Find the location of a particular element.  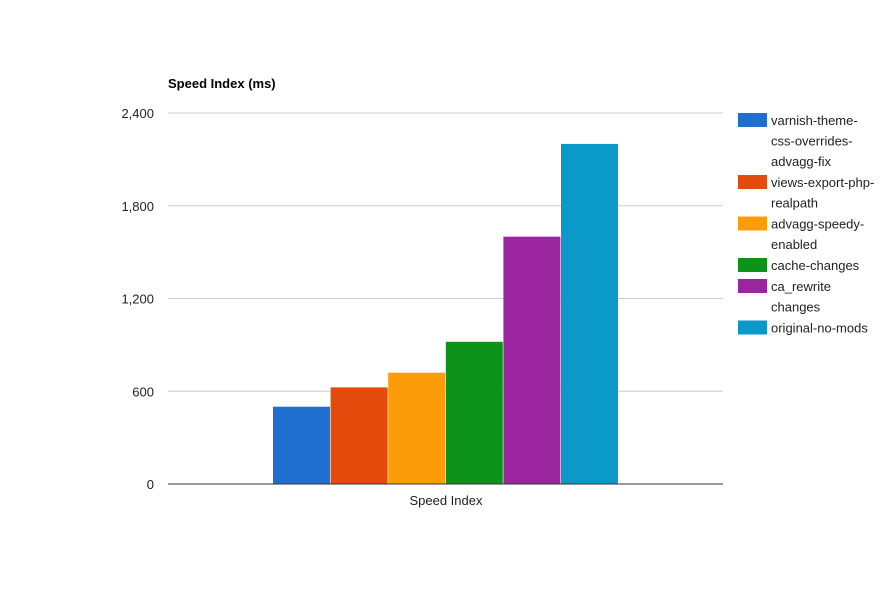

bar-views-export-php-realpath is located at coordinates (359, 435).